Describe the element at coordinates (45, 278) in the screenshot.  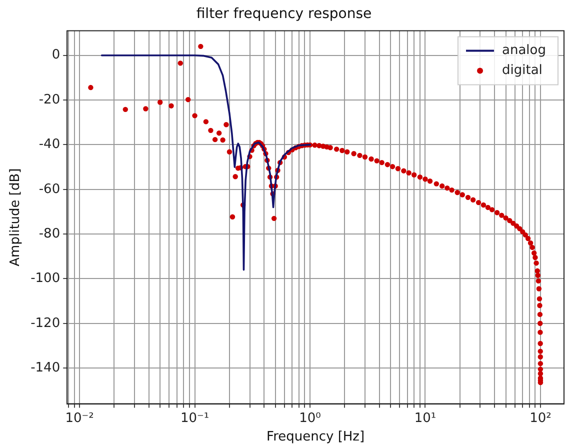
I see `y-tick-label: -100` at that location.